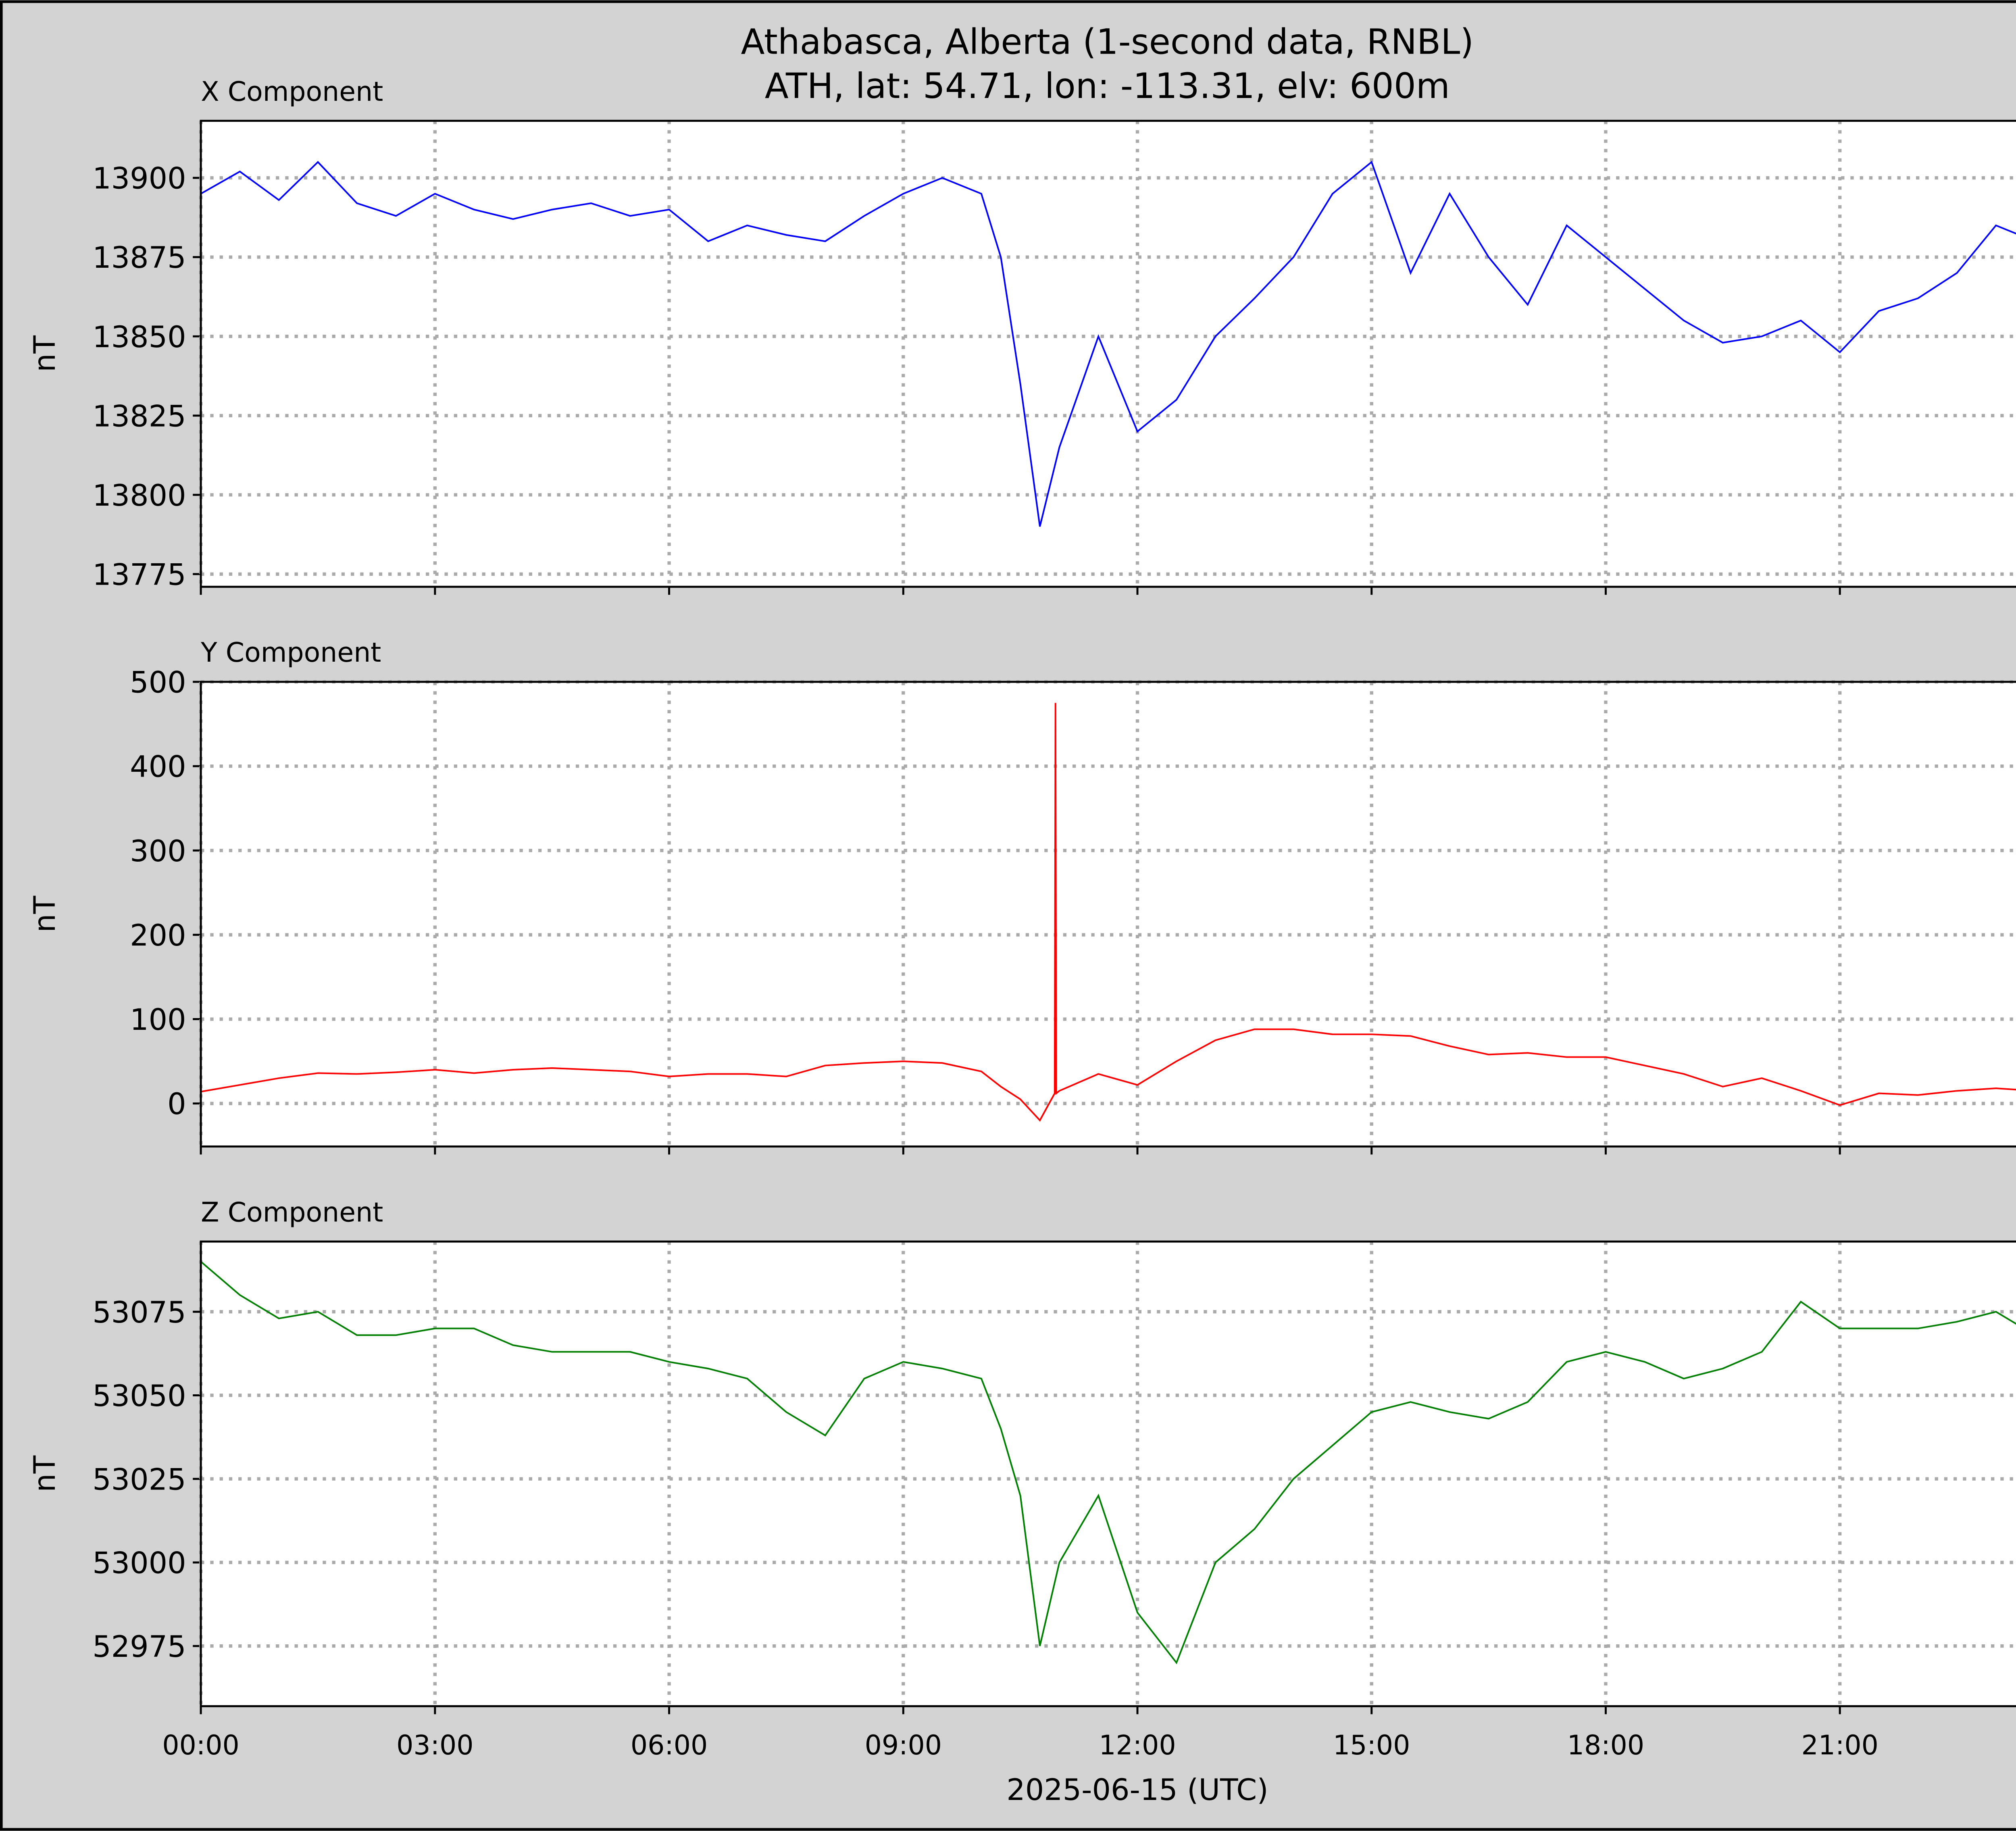  I want to click on figure-title: Athabasca, Alberta (1-second data, RNBL), so click(1107, 42).